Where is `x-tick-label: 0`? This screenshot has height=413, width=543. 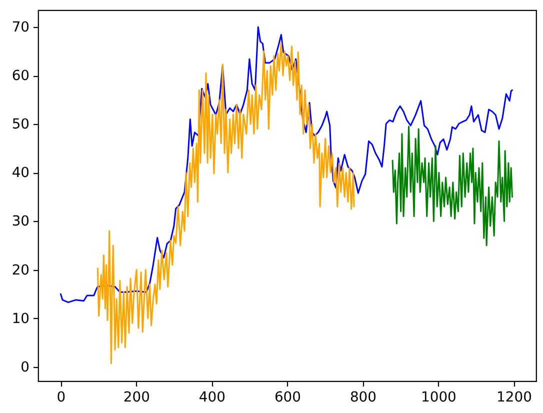 x-tick-label: 0 is located at coordinates (61, 398).